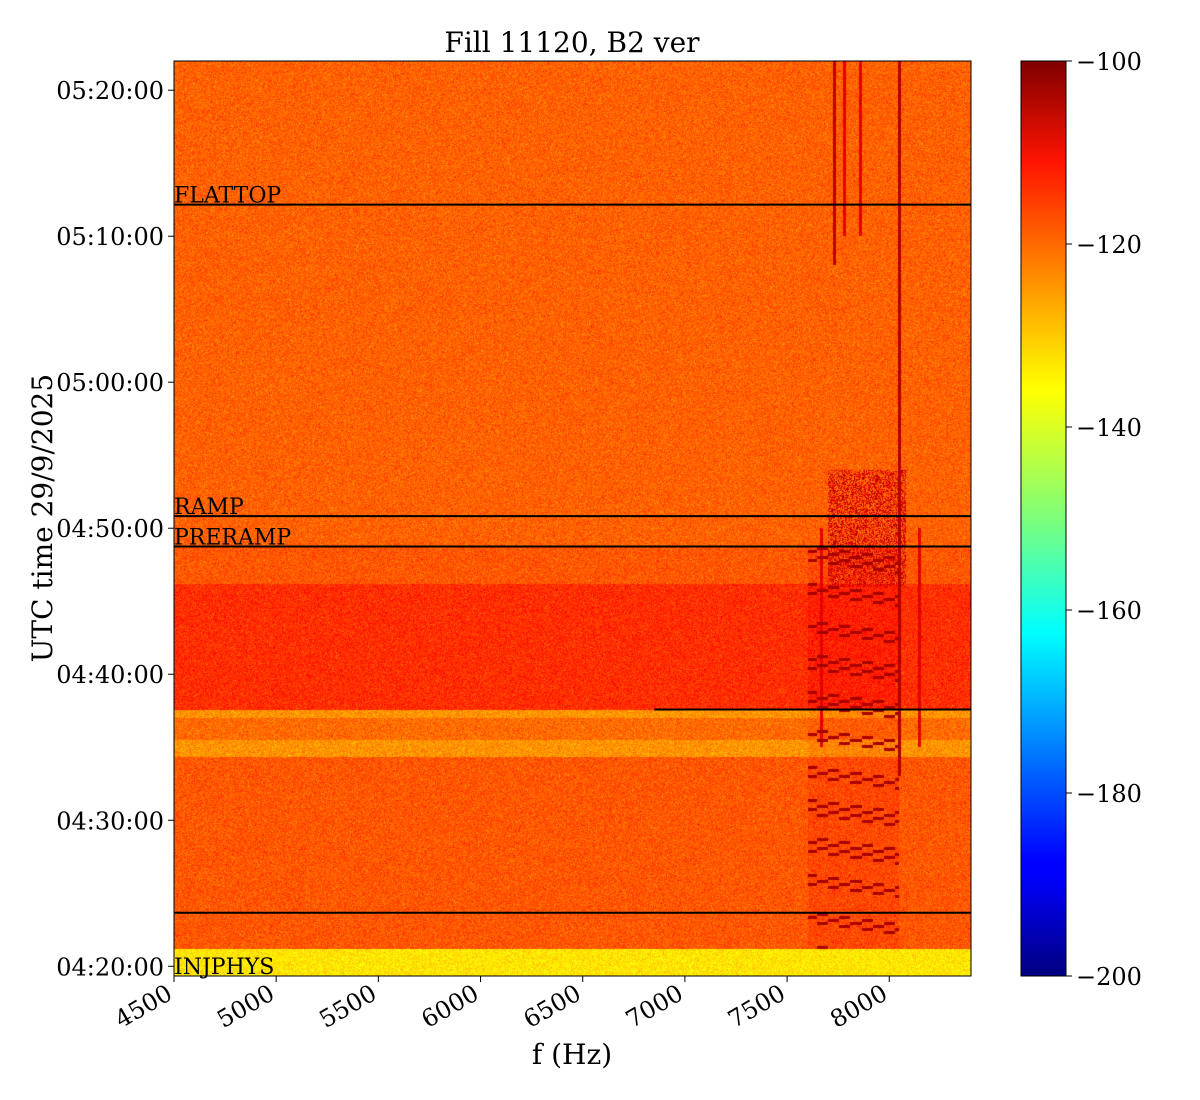 The width and height of the screenshot is (1200, 1100). Describe the element at coordinates (42, 518) in the screenshot. I see `y-axis-label: UTC time 29/9/2025` at that location.